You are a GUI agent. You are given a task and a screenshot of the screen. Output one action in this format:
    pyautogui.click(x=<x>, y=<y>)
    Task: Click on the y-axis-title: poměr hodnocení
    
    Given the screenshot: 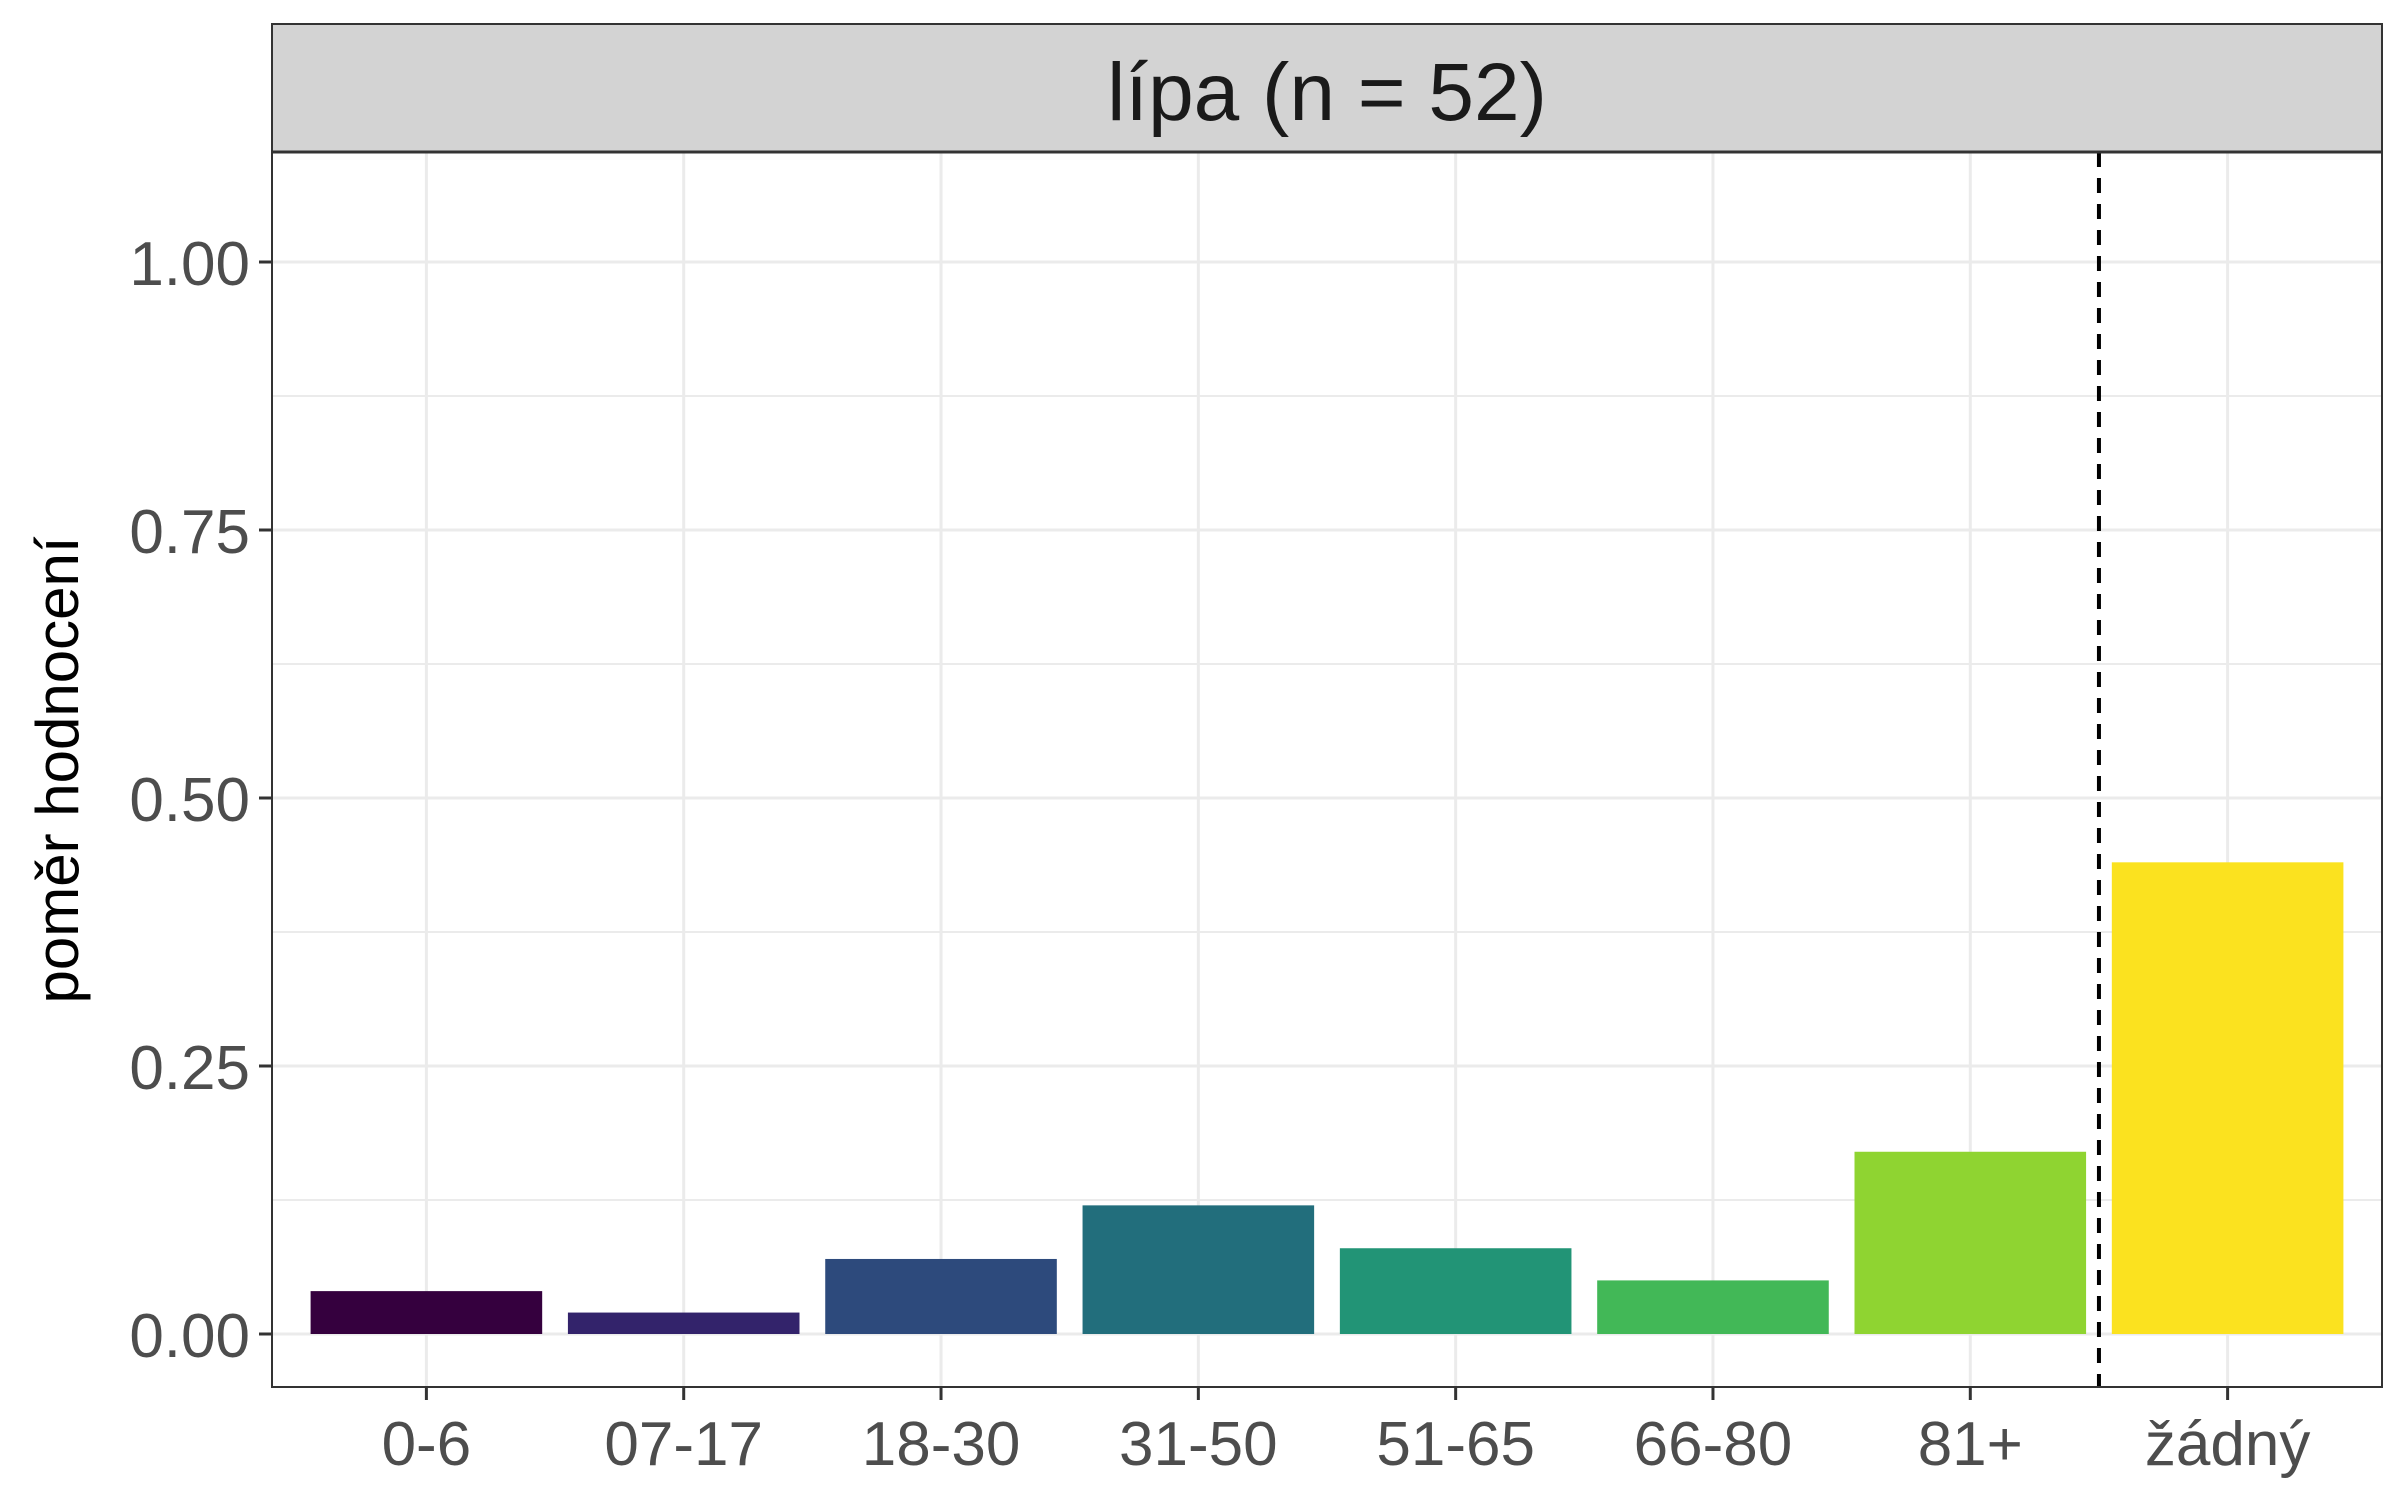 What is the action you would take?
    pyautogui.click(x=57, y=769)
    